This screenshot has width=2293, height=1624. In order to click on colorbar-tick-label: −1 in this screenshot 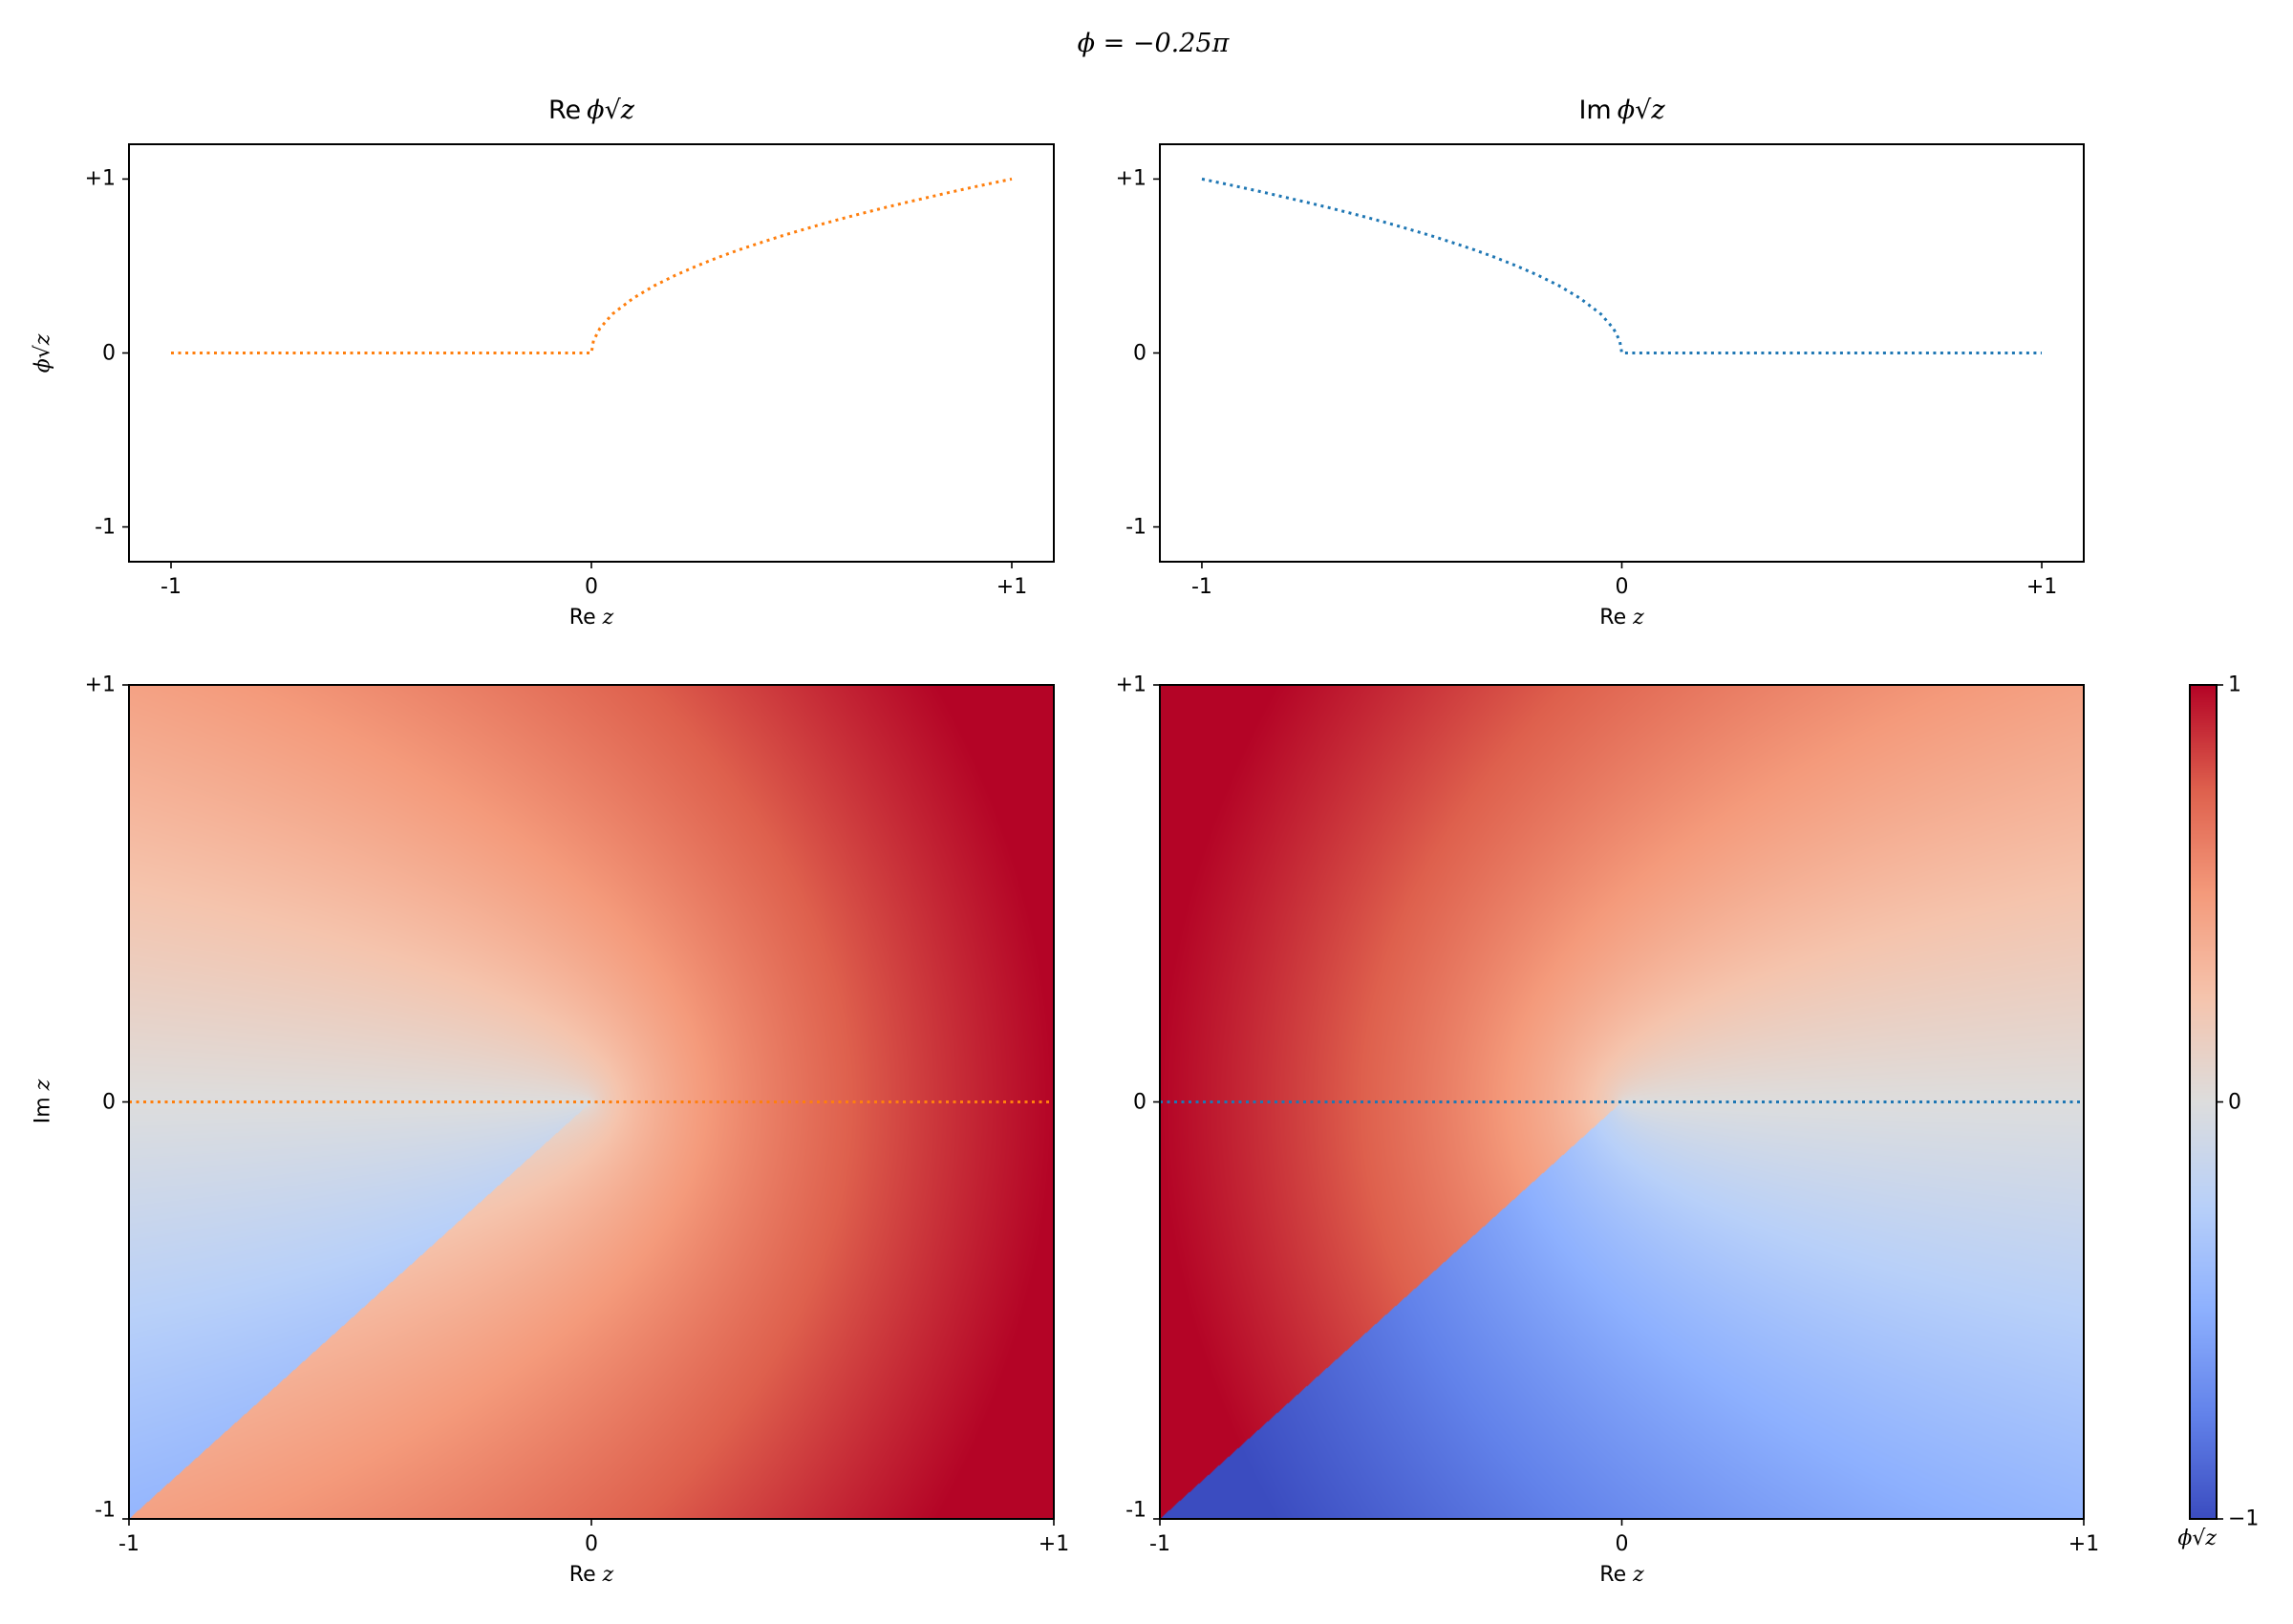, I will do `click(2244, 1519)`.